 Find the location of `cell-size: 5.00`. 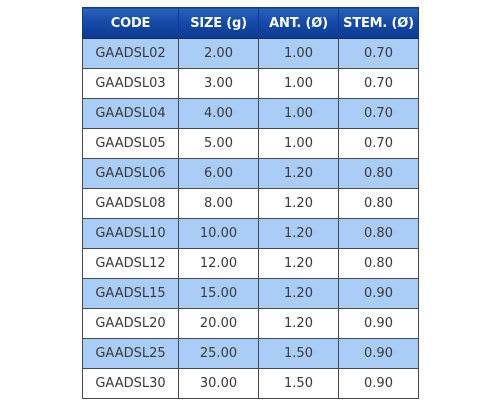

cell-size: 5.00 is located at coordinates (218, 143).